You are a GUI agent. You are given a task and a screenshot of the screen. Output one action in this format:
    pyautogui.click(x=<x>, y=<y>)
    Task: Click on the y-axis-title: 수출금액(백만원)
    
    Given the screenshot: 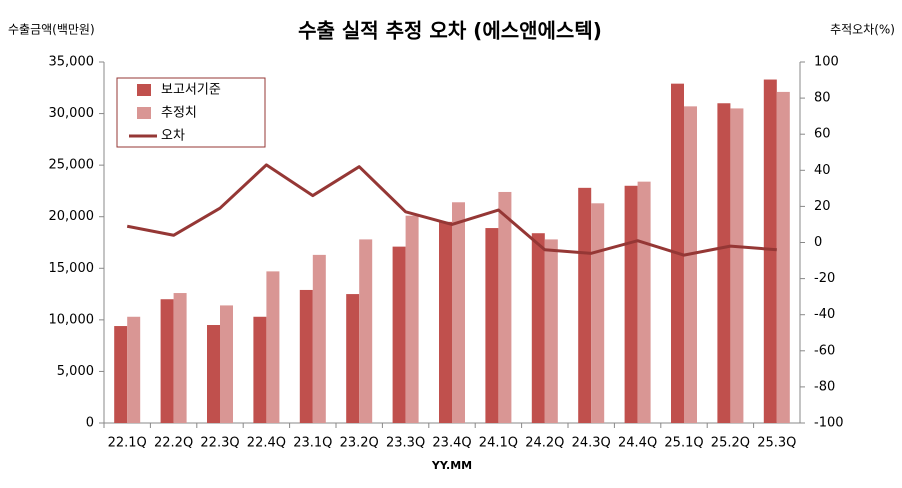 What is the action you would take?
    pyautogui.click(x=51, y=30)
    